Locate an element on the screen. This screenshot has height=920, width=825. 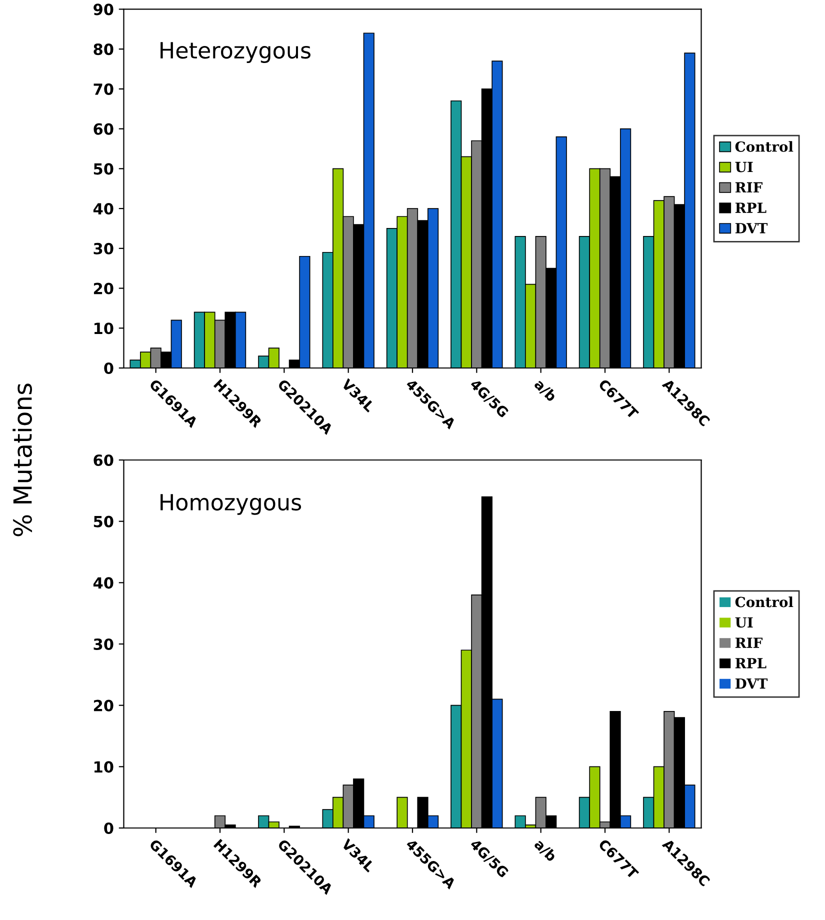
y-tick-label: 90 is located at coordinates (104, 10).